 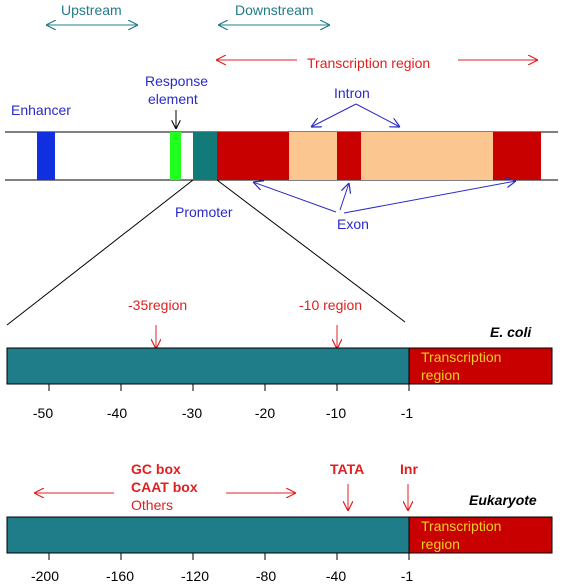 I want to click on zoom-line-right, so click(x=311, y=251).